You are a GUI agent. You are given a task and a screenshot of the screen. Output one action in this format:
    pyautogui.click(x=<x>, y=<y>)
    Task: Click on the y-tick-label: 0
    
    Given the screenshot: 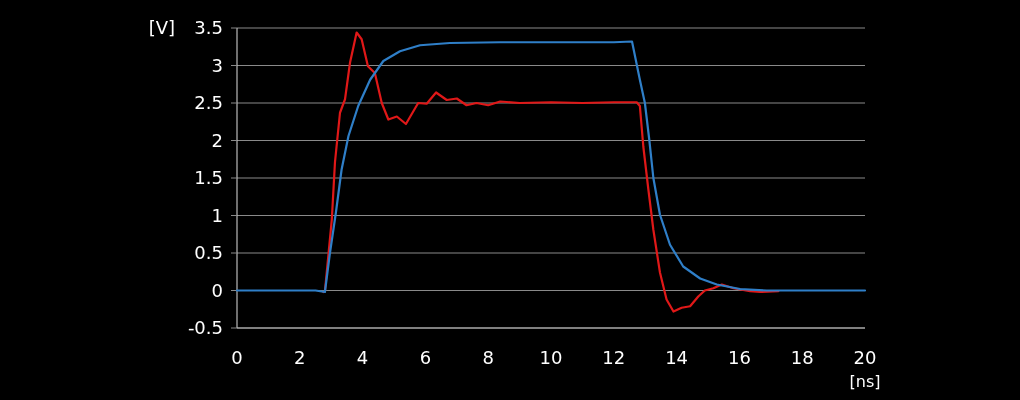 What is the action you would take?
    pyautogui.click(x=217, y=290)
    